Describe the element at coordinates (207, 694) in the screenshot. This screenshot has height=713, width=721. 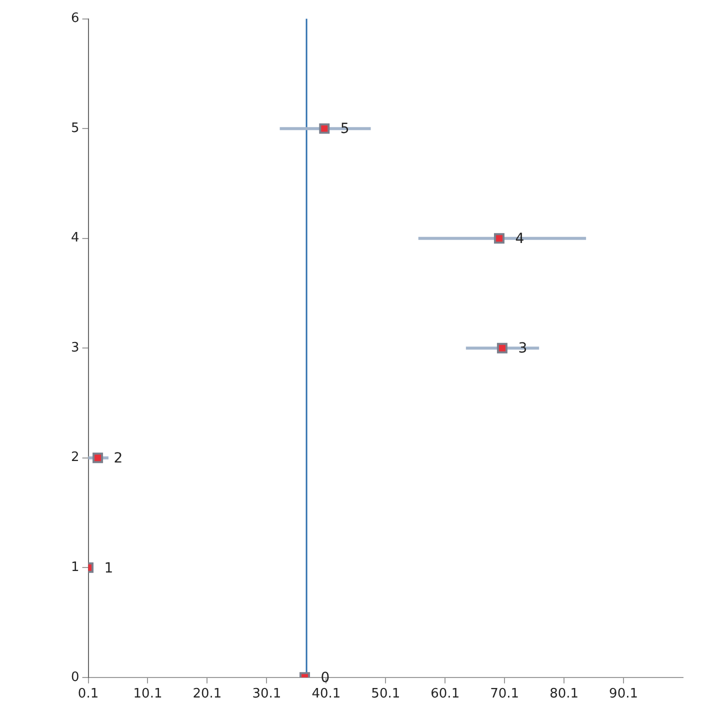
I see `x-tick-label: 20.1` at that location.